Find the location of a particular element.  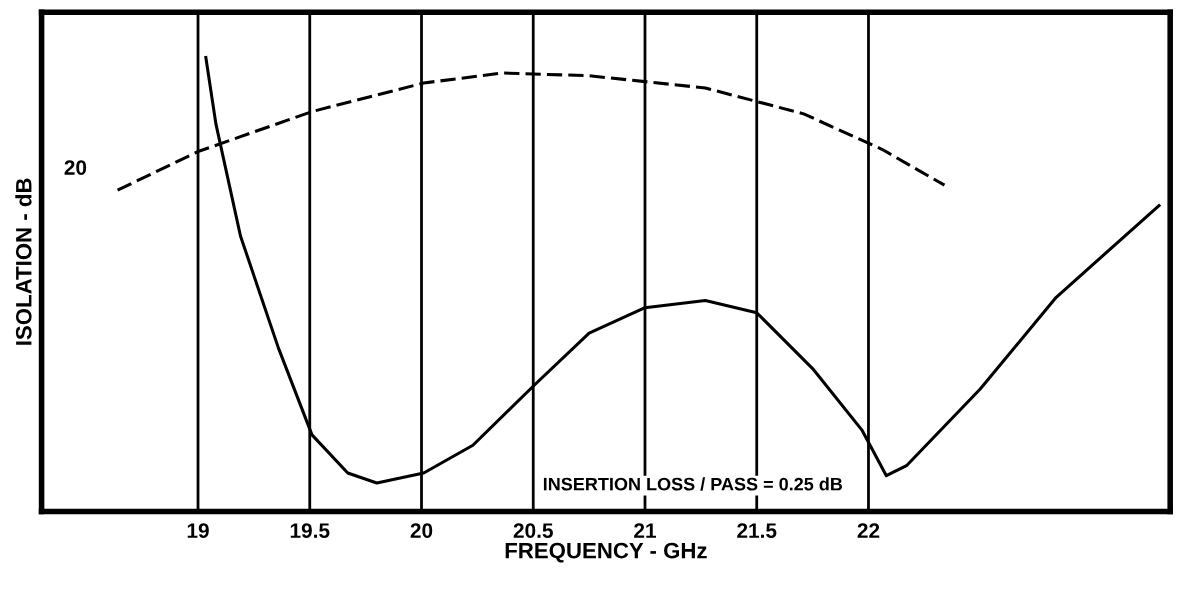

annotation: INSERTION LOSS / PASS = 0.25 dB is located at coordinates (693, 484).